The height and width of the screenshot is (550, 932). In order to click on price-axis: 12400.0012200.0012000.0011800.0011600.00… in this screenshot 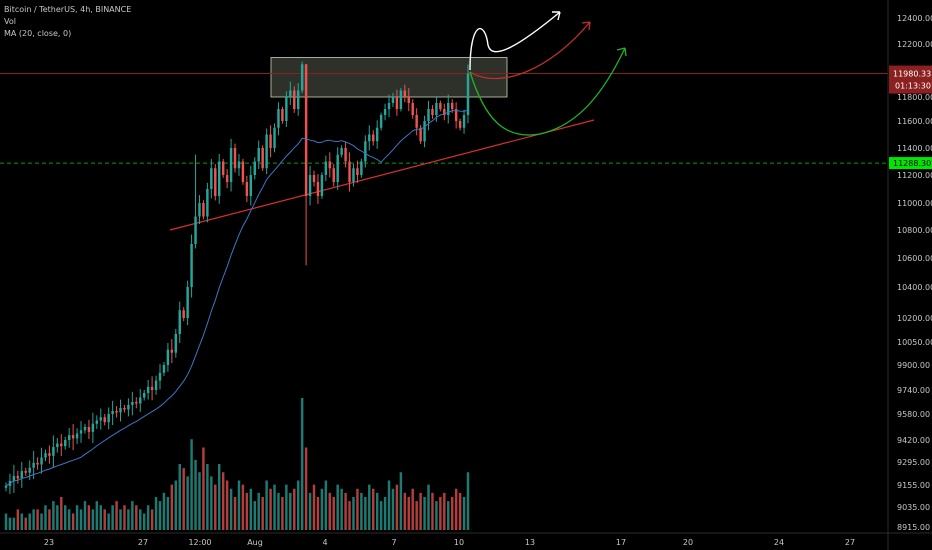, I will do `click(909, 275)`.